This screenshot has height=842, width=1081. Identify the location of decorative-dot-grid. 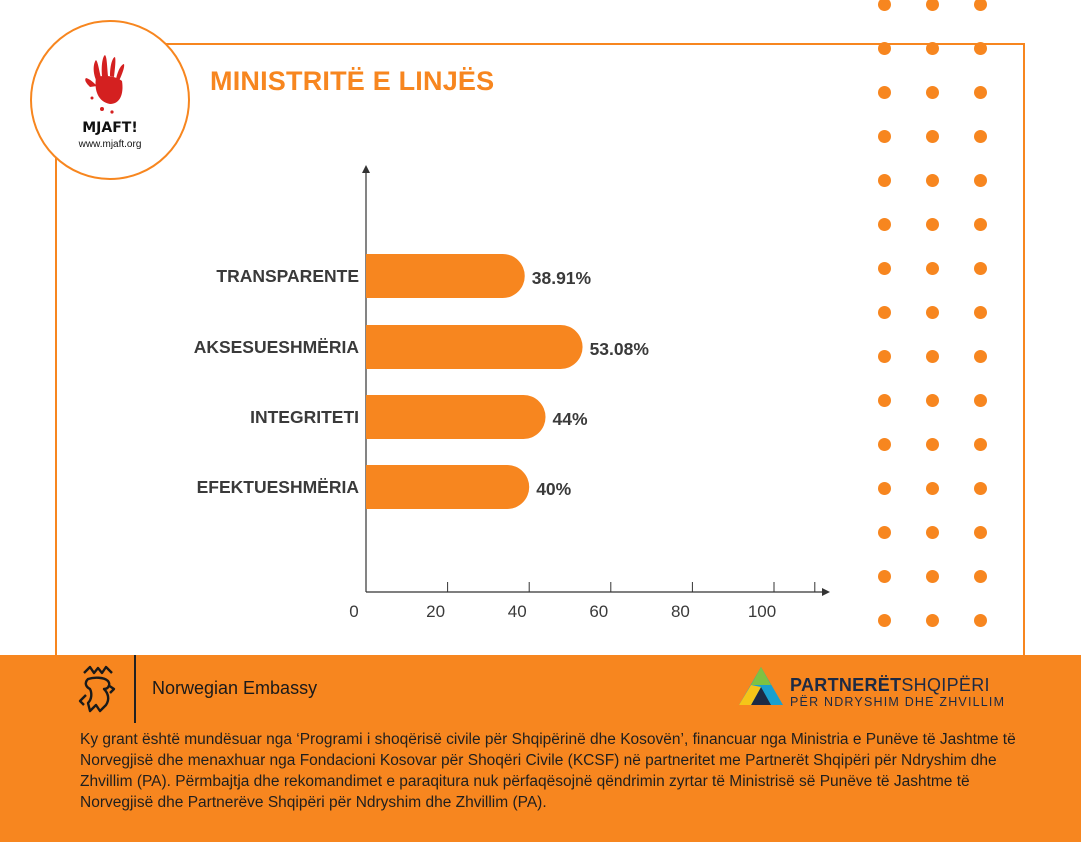
(935, 315).